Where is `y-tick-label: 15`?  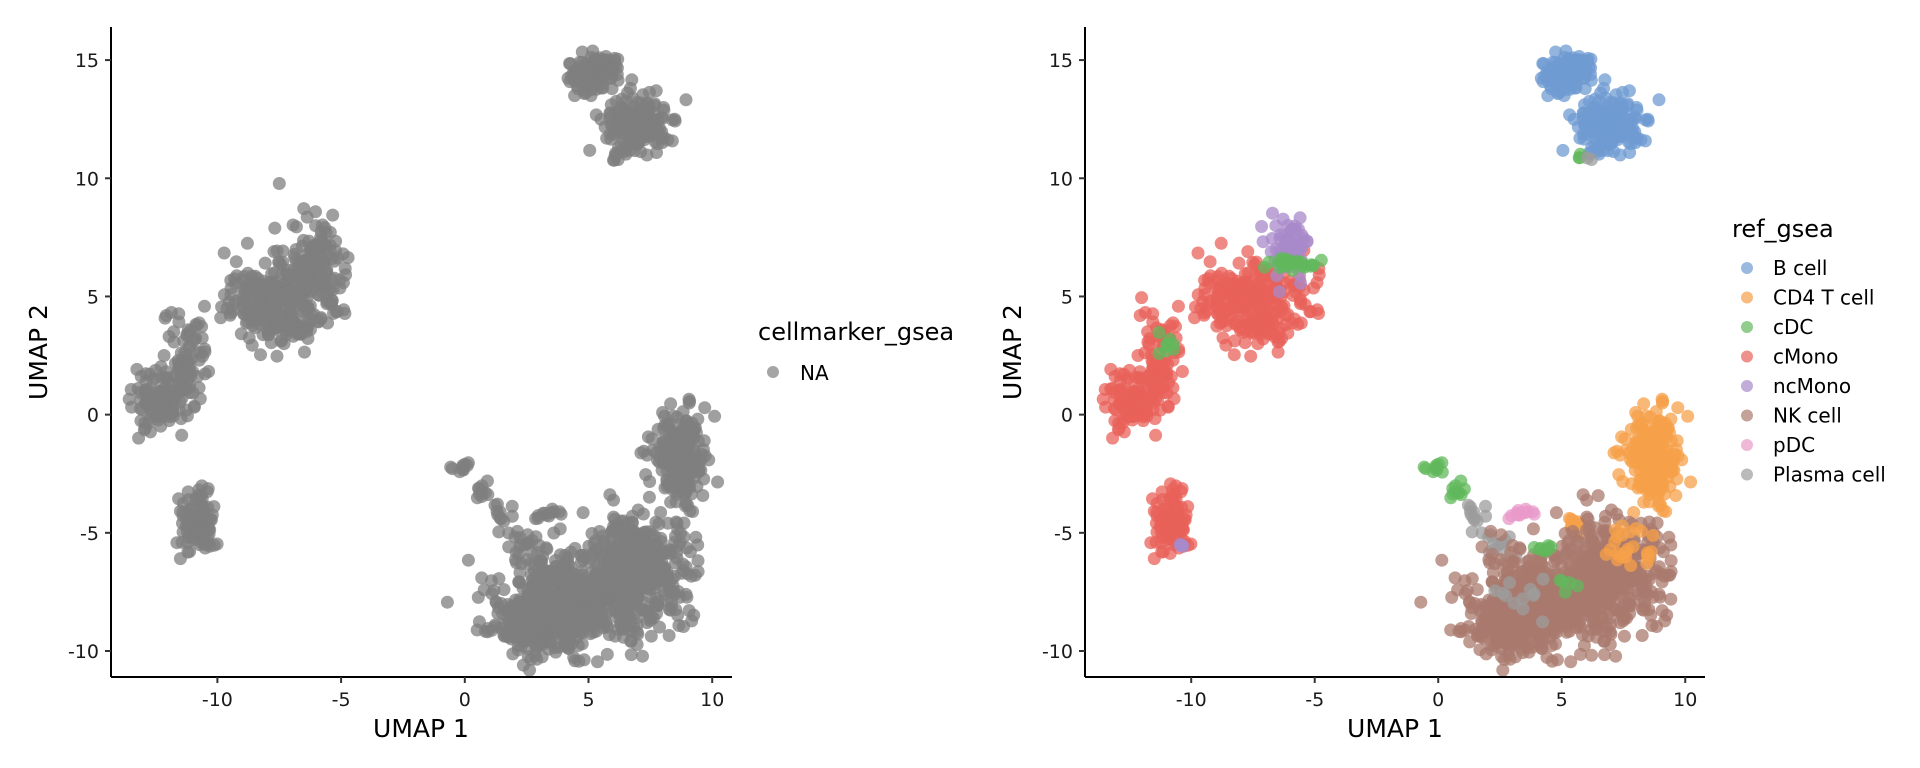 y-tick-label: 15 is located at coordinates (1061, 61).